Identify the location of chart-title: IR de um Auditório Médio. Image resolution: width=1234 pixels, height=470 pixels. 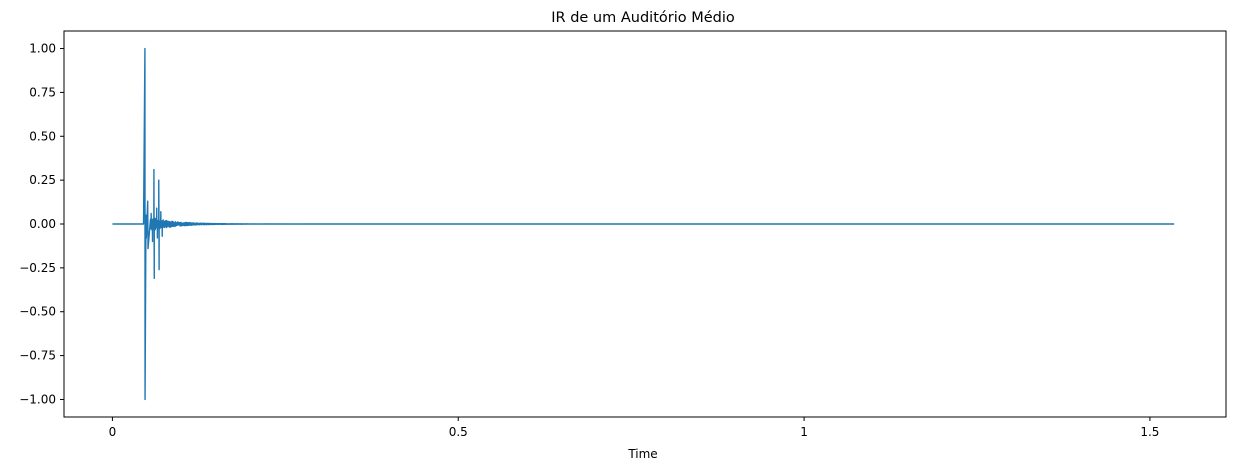
(643, 18).